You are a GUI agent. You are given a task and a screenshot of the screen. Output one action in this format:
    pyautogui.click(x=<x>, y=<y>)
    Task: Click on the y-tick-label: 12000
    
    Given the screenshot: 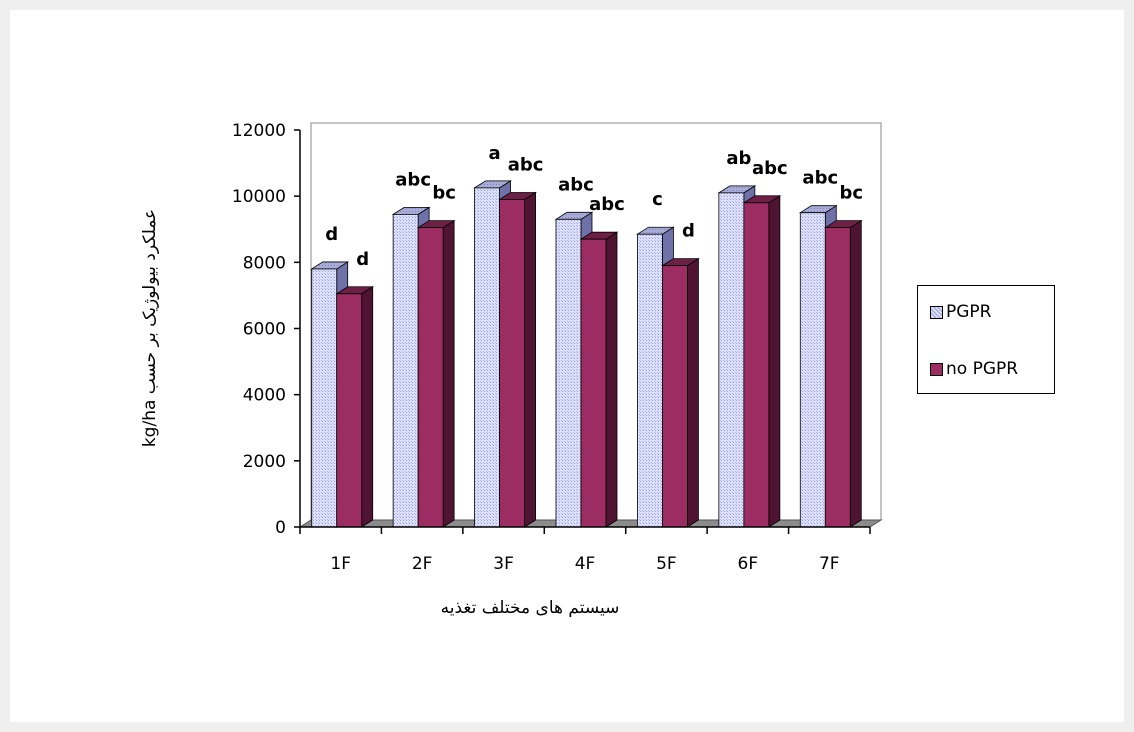 What is the action you would take?
    pyautogui.click(x=259, y=131)
    